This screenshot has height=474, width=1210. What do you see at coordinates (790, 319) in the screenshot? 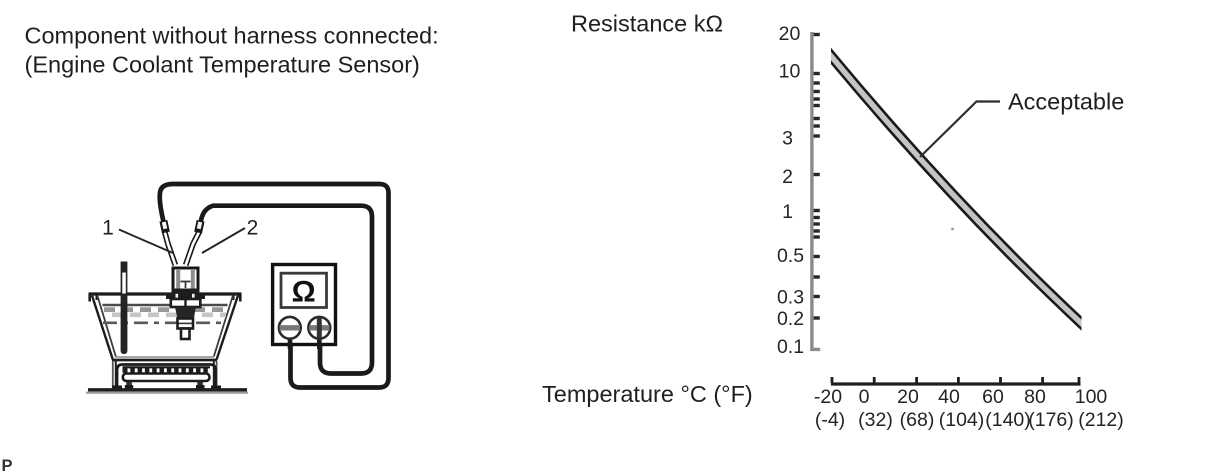
I see `svg-text: 0.2` at bounding box center [790, 319].